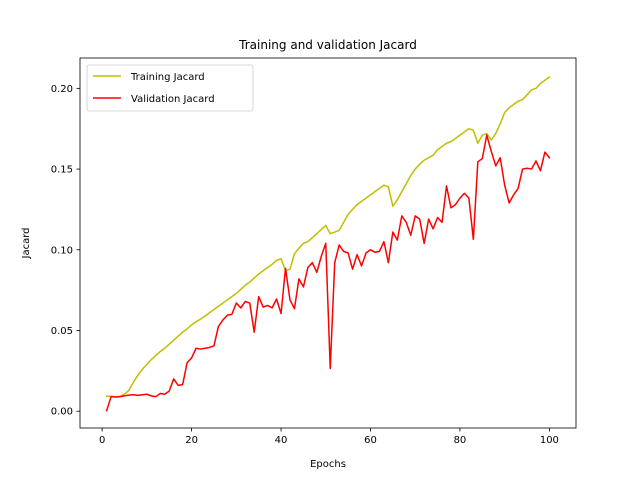  I want to click on x-tick-label: 100, so click(549, 440).